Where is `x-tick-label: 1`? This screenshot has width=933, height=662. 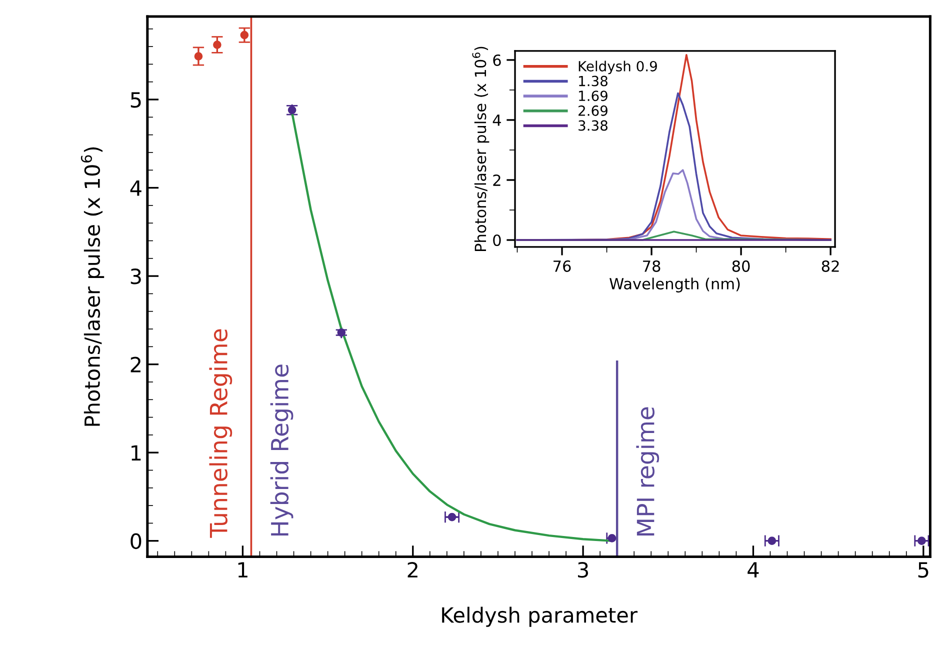
x-tick-label: 1 is located at coordinates (243, 570).